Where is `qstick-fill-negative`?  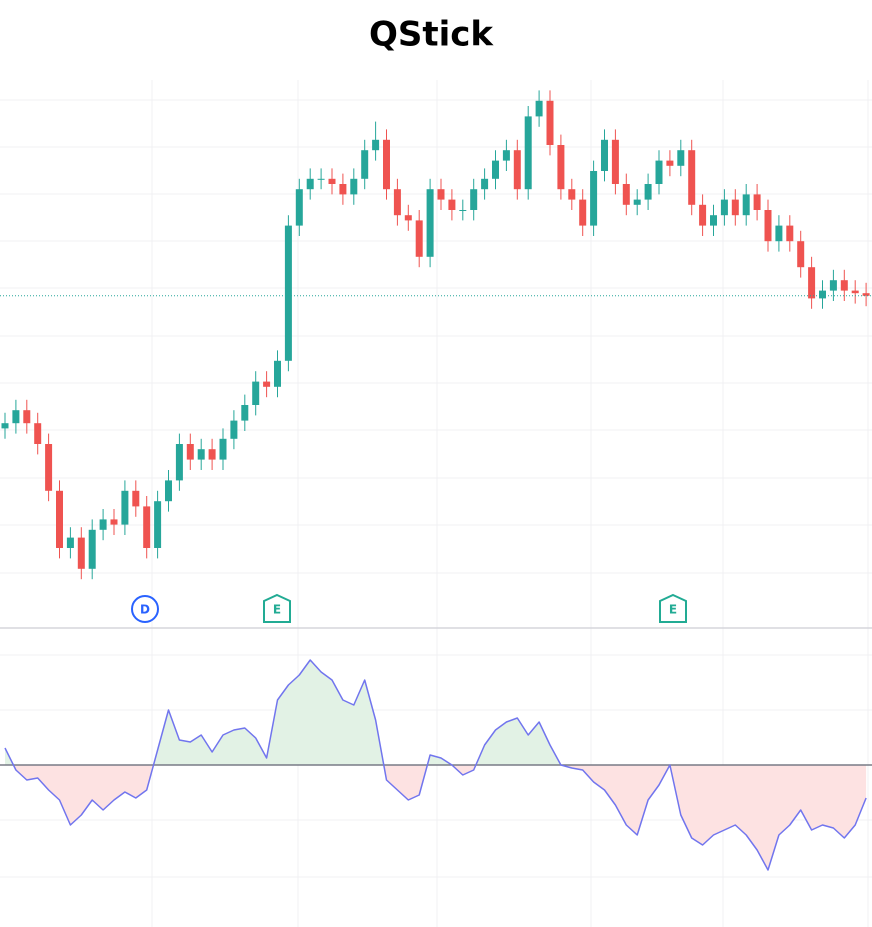
qstick-fill-negative is located at coordinates (436, 817).